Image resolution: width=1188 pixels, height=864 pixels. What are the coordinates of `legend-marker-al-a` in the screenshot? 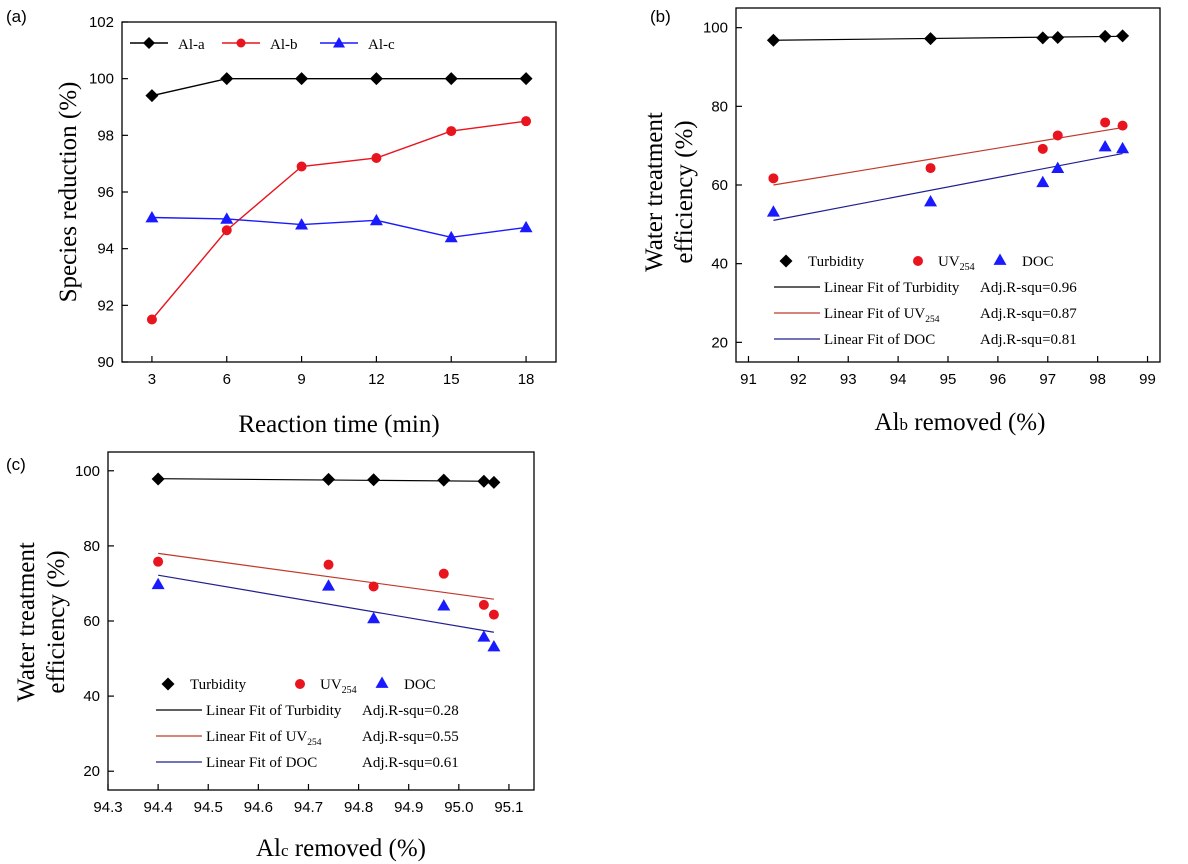 It's located at (149, 43).